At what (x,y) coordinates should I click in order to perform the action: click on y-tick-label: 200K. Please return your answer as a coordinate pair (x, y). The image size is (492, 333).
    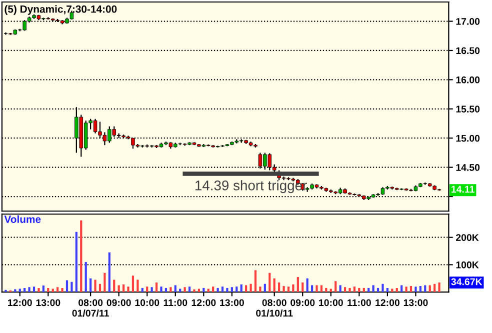
    Looking at the image, I should click on (467, 237).